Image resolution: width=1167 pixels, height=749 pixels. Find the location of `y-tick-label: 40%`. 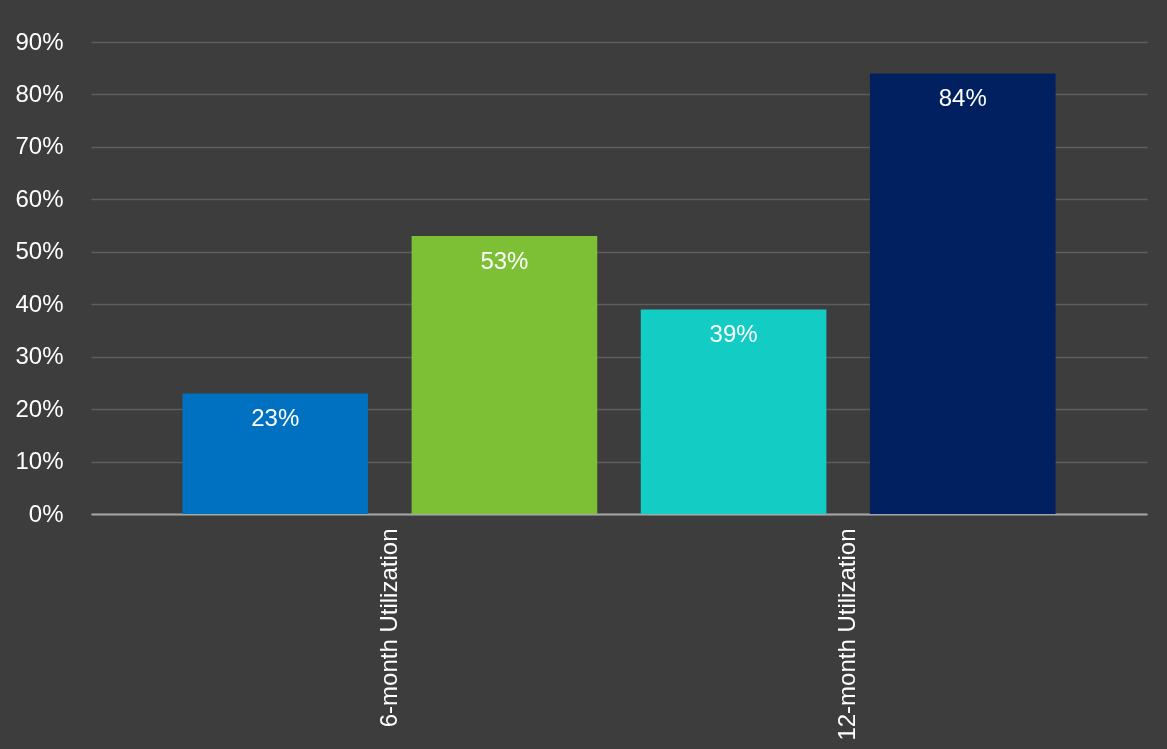

y-tick-label: 40% is located at coordinates (39, 303).